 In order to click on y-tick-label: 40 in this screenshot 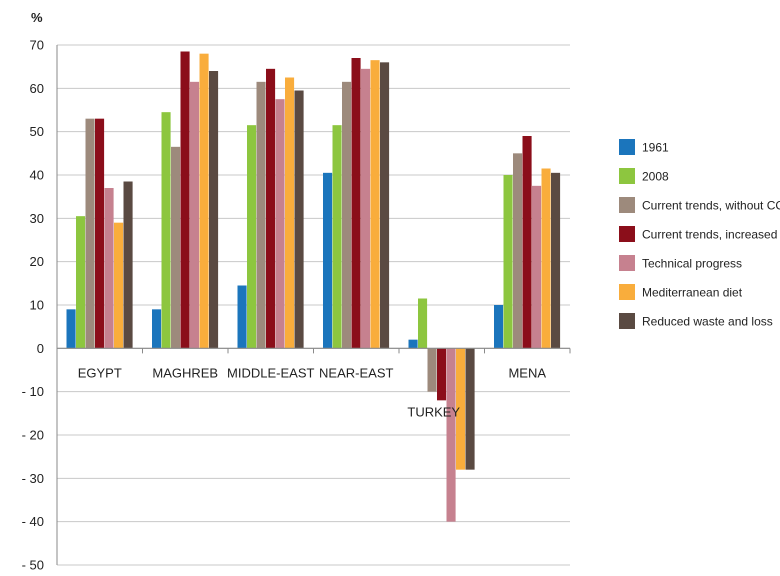, I will do `click(37, 175)`.